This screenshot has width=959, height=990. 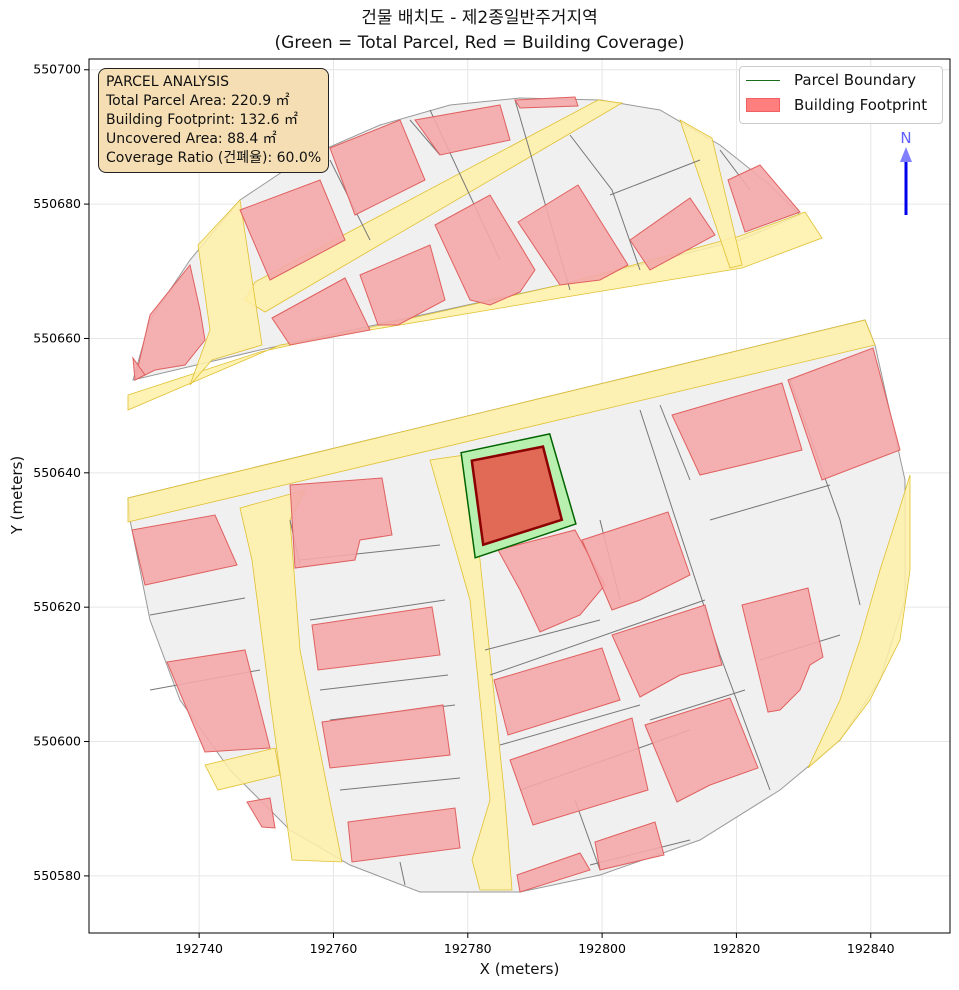 I want to click on x-tick-label: 192740, so click(x=199, y=948).